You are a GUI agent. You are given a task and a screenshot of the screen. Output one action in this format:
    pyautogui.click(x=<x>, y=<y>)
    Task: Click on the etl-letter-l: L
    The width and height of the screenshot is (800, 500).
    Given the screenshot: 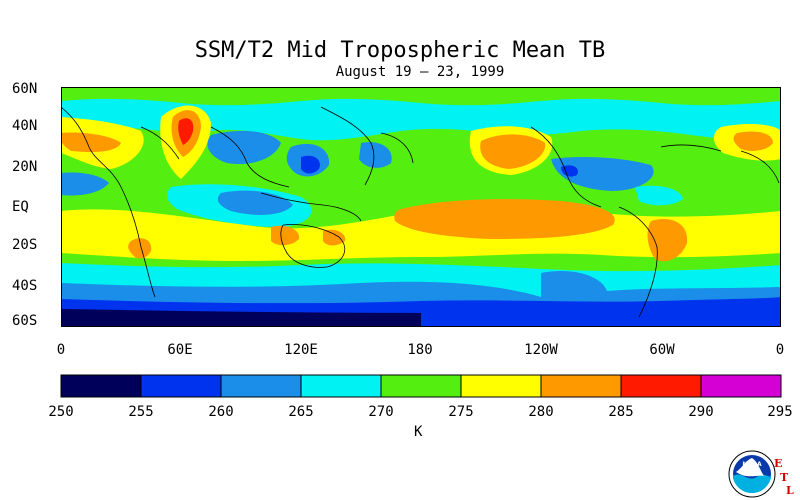 What is the action you would take?
    pyautogui.click(x=790, y=490)
    